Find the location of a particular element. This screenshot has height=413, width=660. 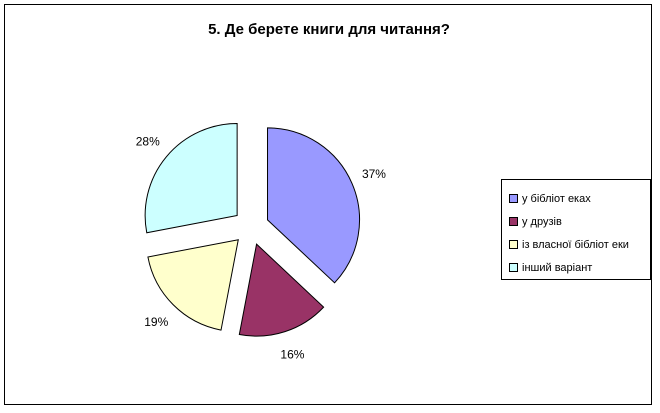

legend-item: інший варіант is located at coordinates (579, 267).